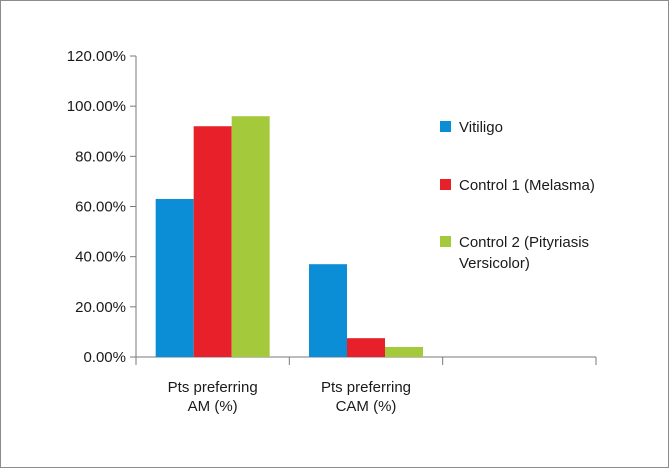 This screenshot has height=468, width=669. I want to click on y-tick-label: 40.00%, so click(100, 257).